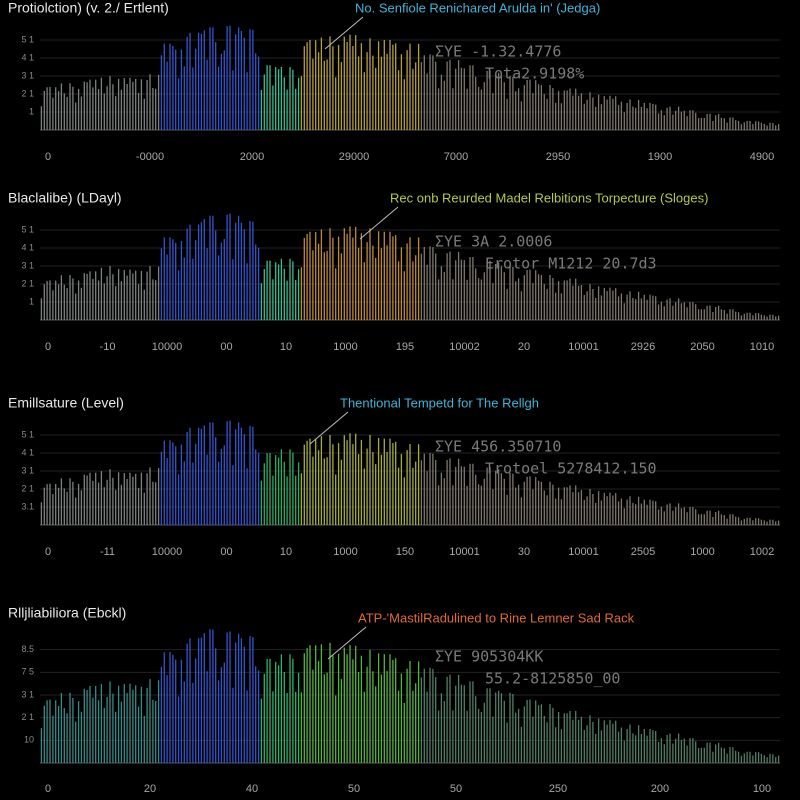  Describe the element at coordinates (27, 470) in the screenshot. I see `y-tick-label: 3 1` at that location.